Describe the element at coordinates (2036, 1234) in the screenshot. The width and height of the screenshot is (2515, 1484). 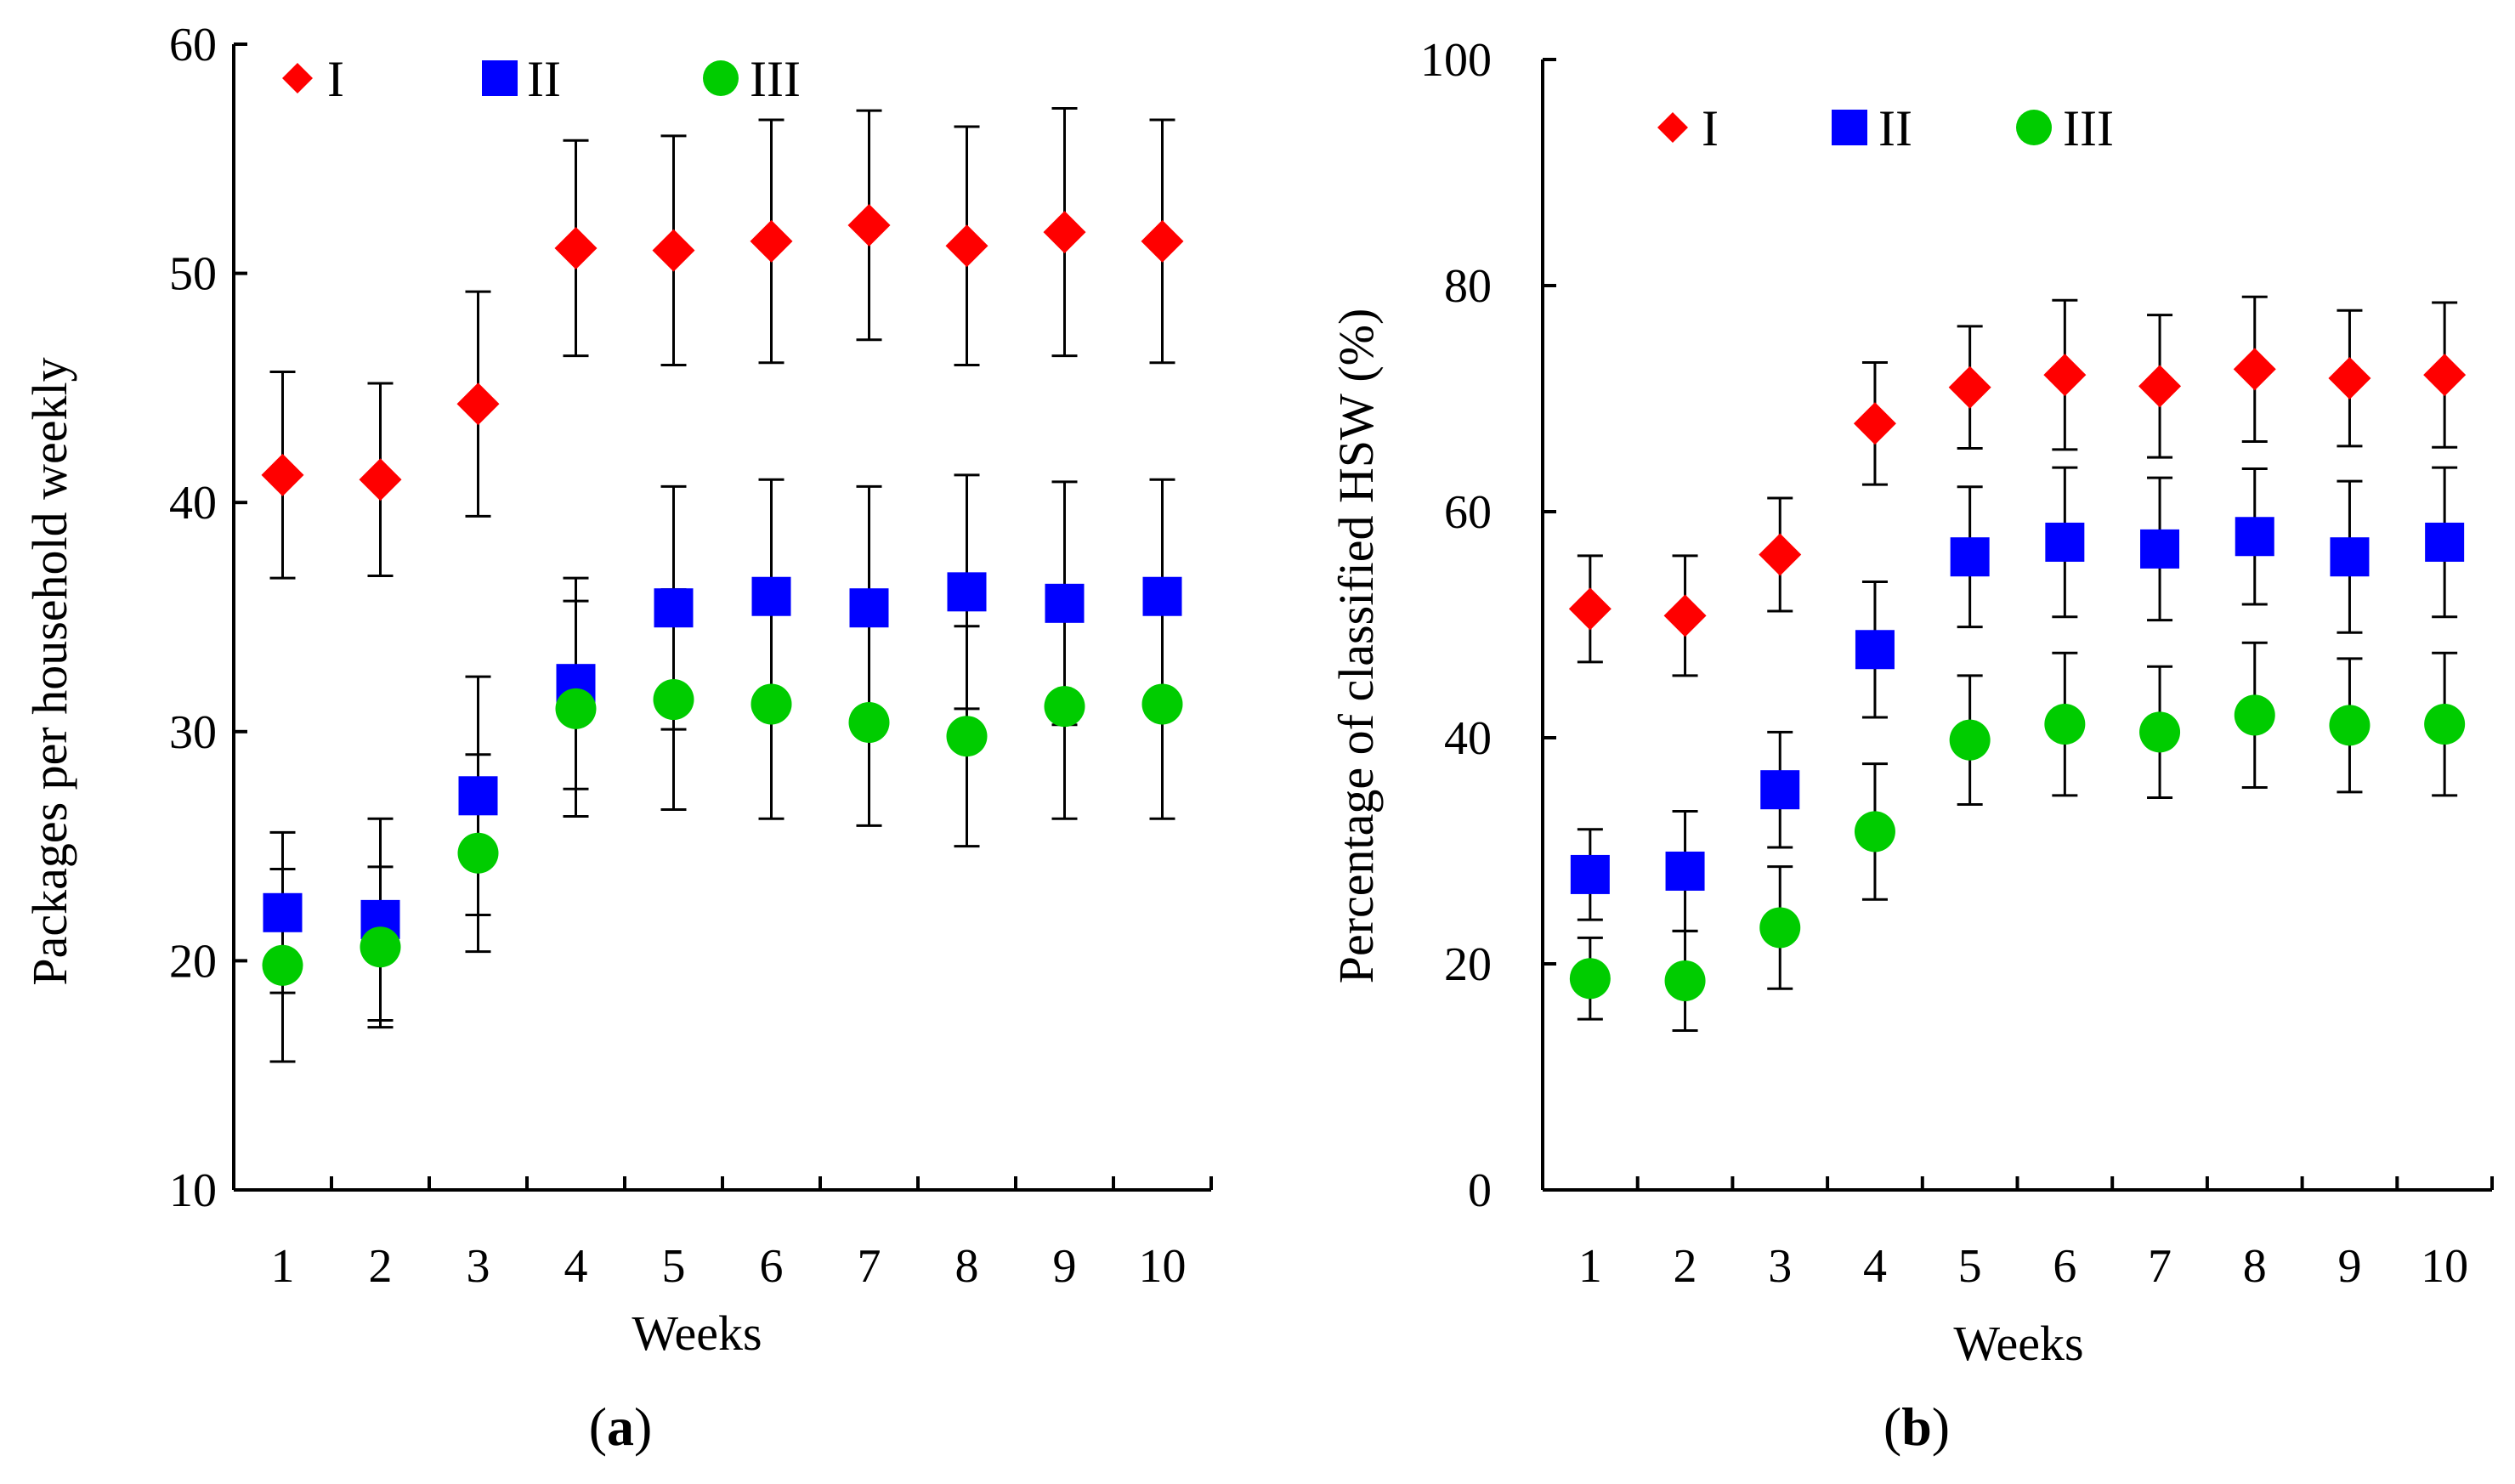
I see `chart-b-x-ticks: 1 2 3 4 5 6 7 8 9 10` at that location.